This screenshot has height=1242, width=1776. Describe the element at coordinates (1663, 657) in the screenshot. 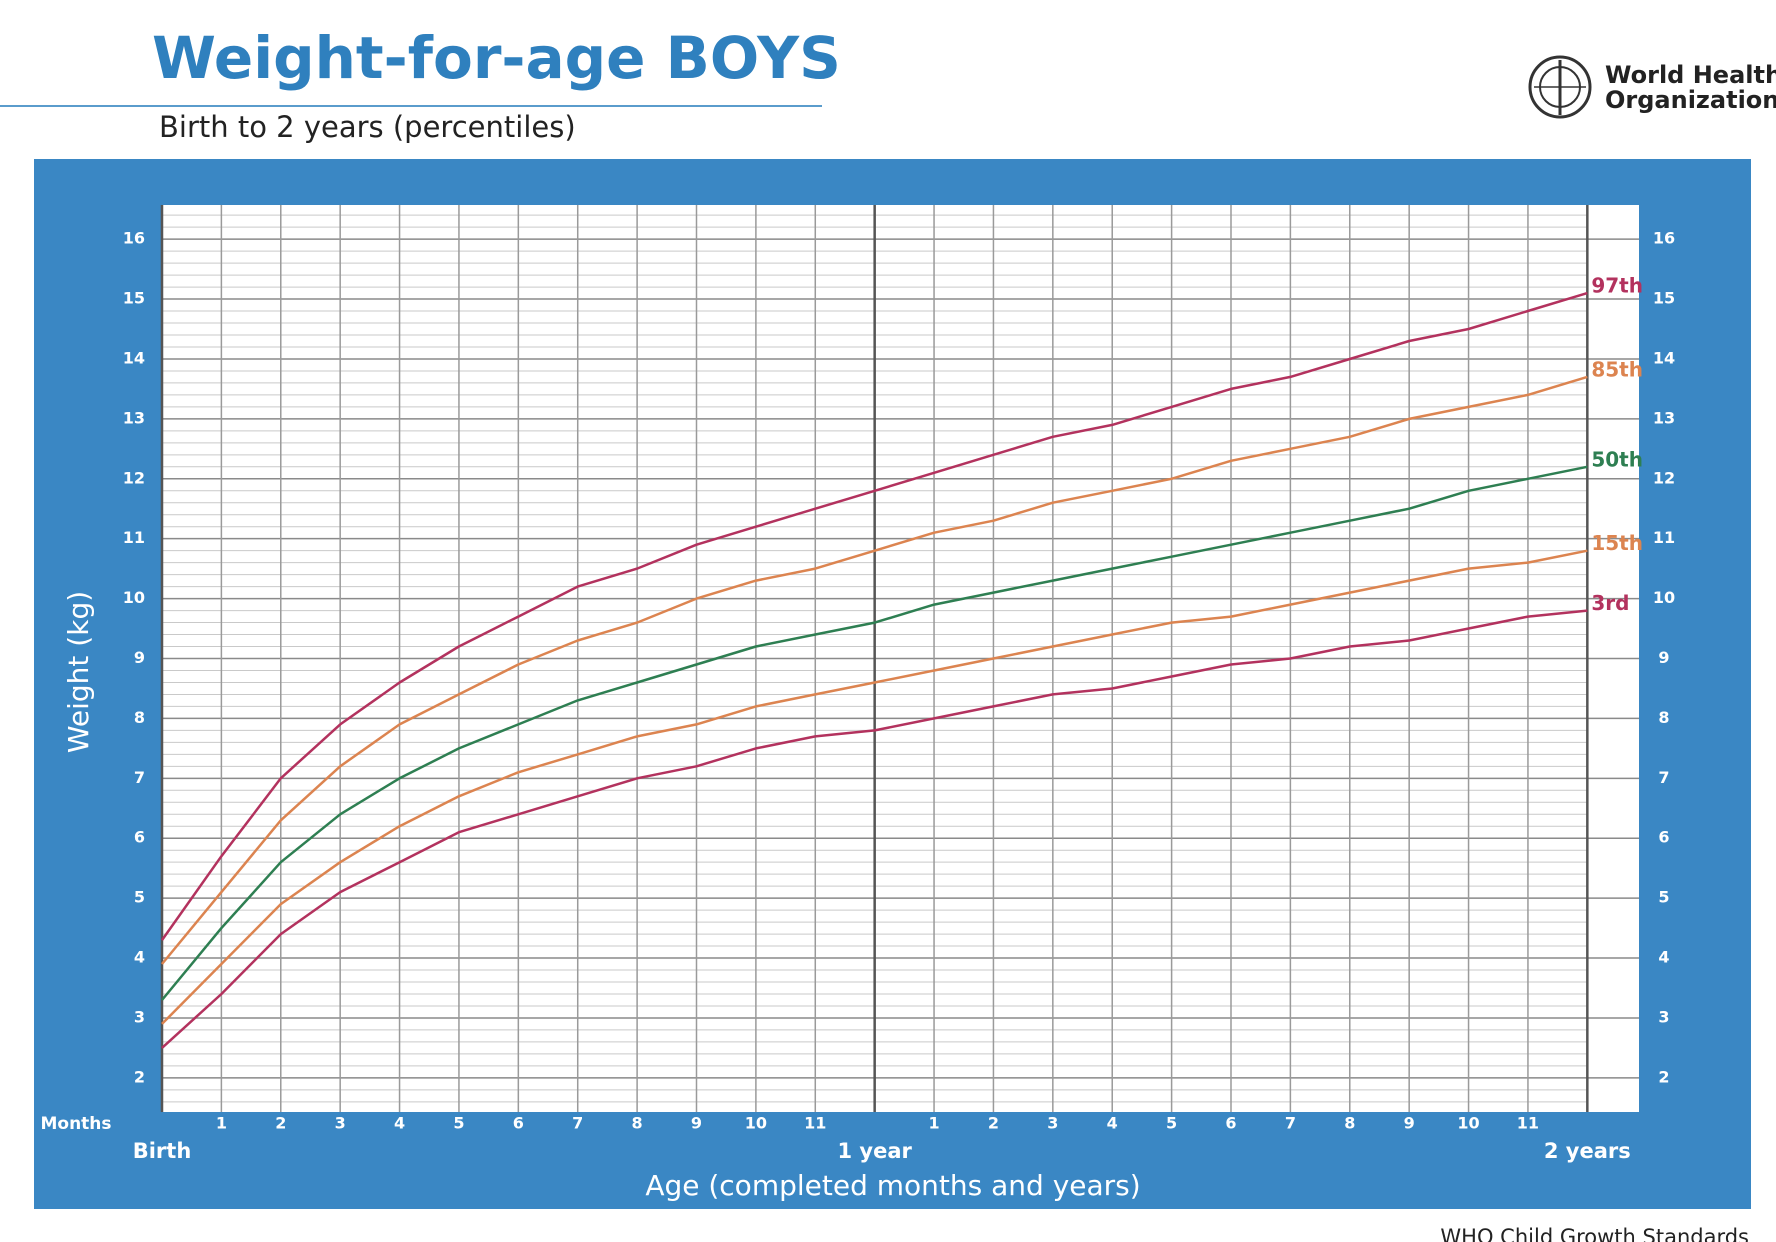

I see `y-tick-label-right: 9` at that location.